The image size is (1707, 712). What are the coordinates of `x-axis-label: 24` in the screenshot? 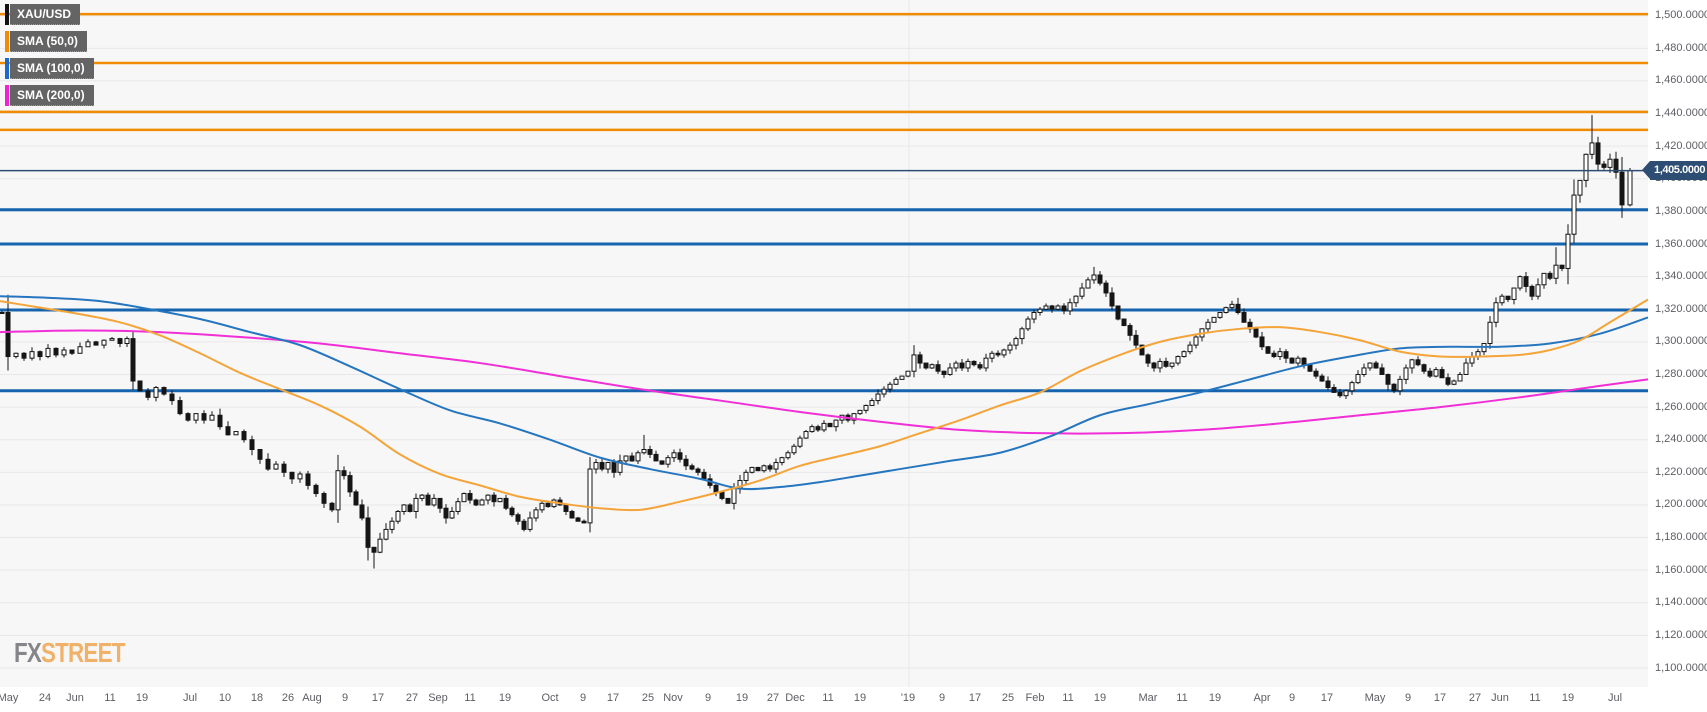 It's located at (45, 698).